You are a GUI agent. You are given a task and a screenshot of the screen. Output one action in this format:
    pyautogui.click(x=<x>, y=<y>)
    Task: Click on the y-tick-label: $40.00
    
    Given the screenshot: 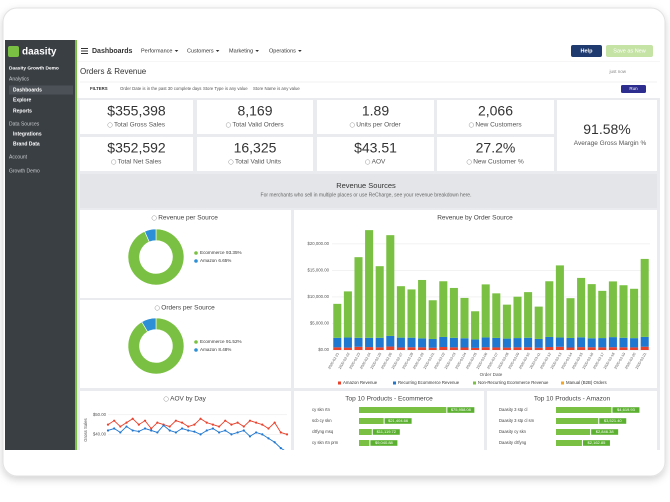 What is the action you would take?
    pyautogui.click(x=100, y=434)
    